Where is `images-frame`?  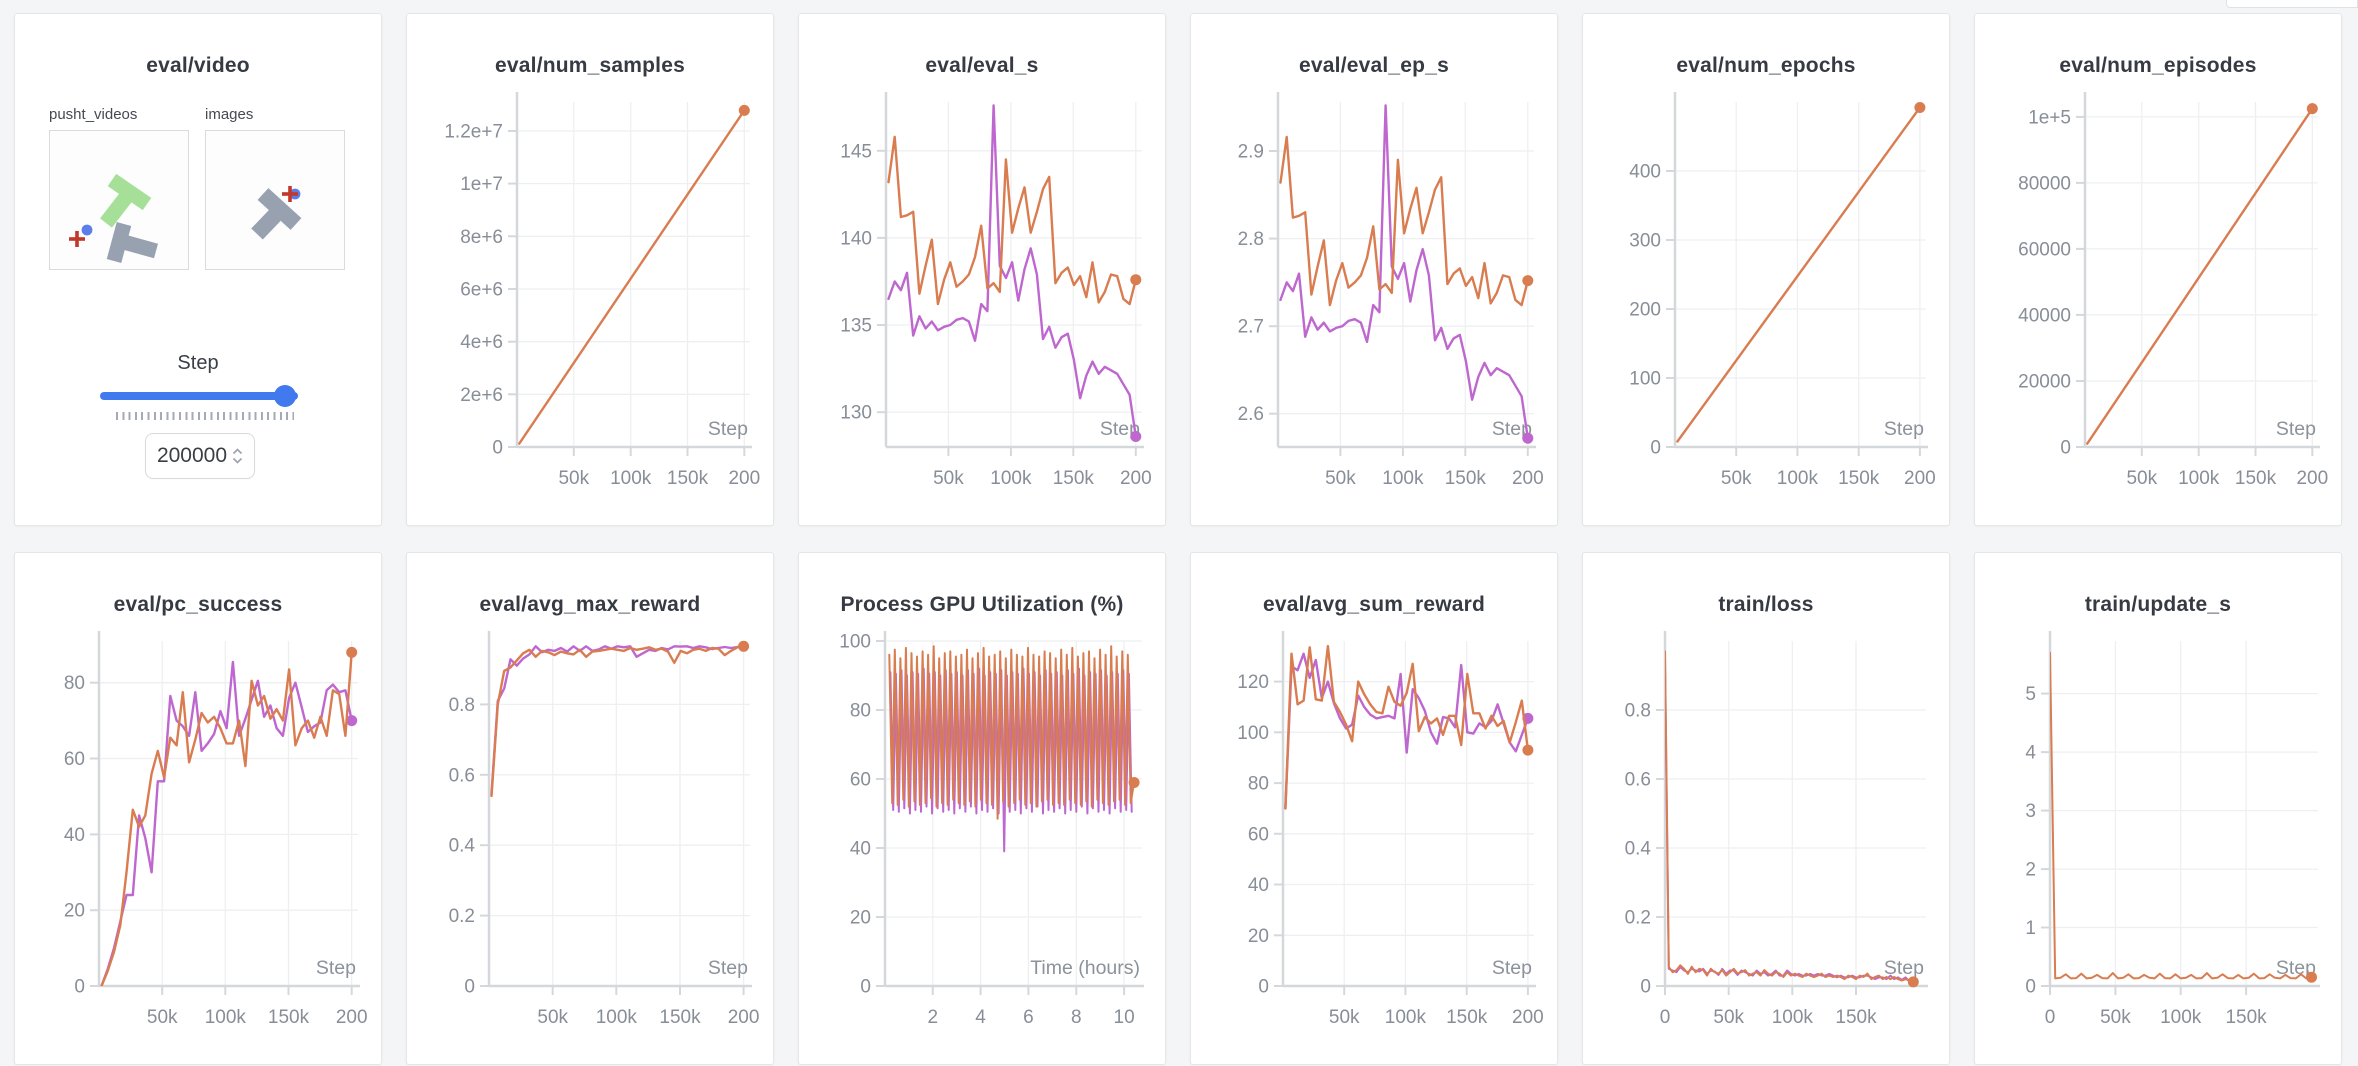 images-frame is located at coordinates (276, 213).